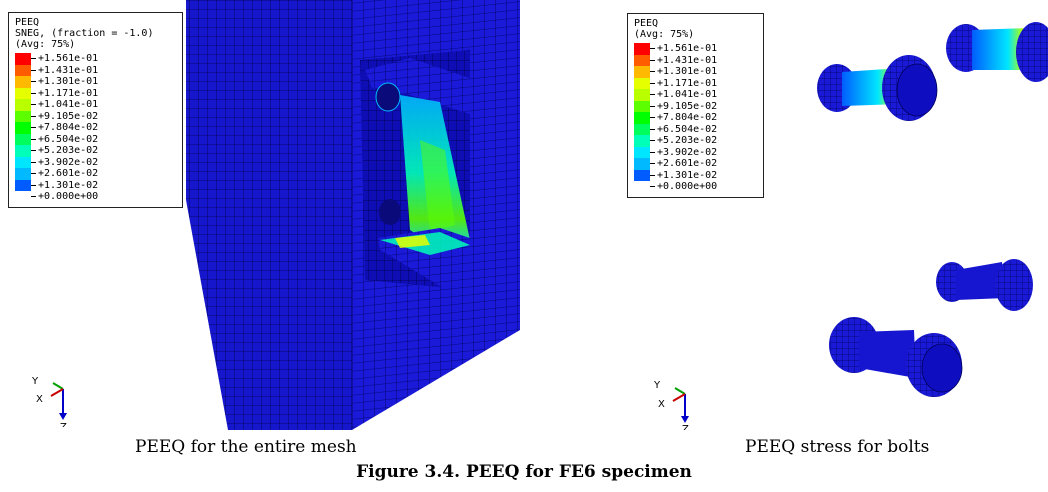 This screenshot has width=1048, height=492. Describe the element at coordinates (388, 97) in the screenshot. I see `bolt-head-top` at that location.